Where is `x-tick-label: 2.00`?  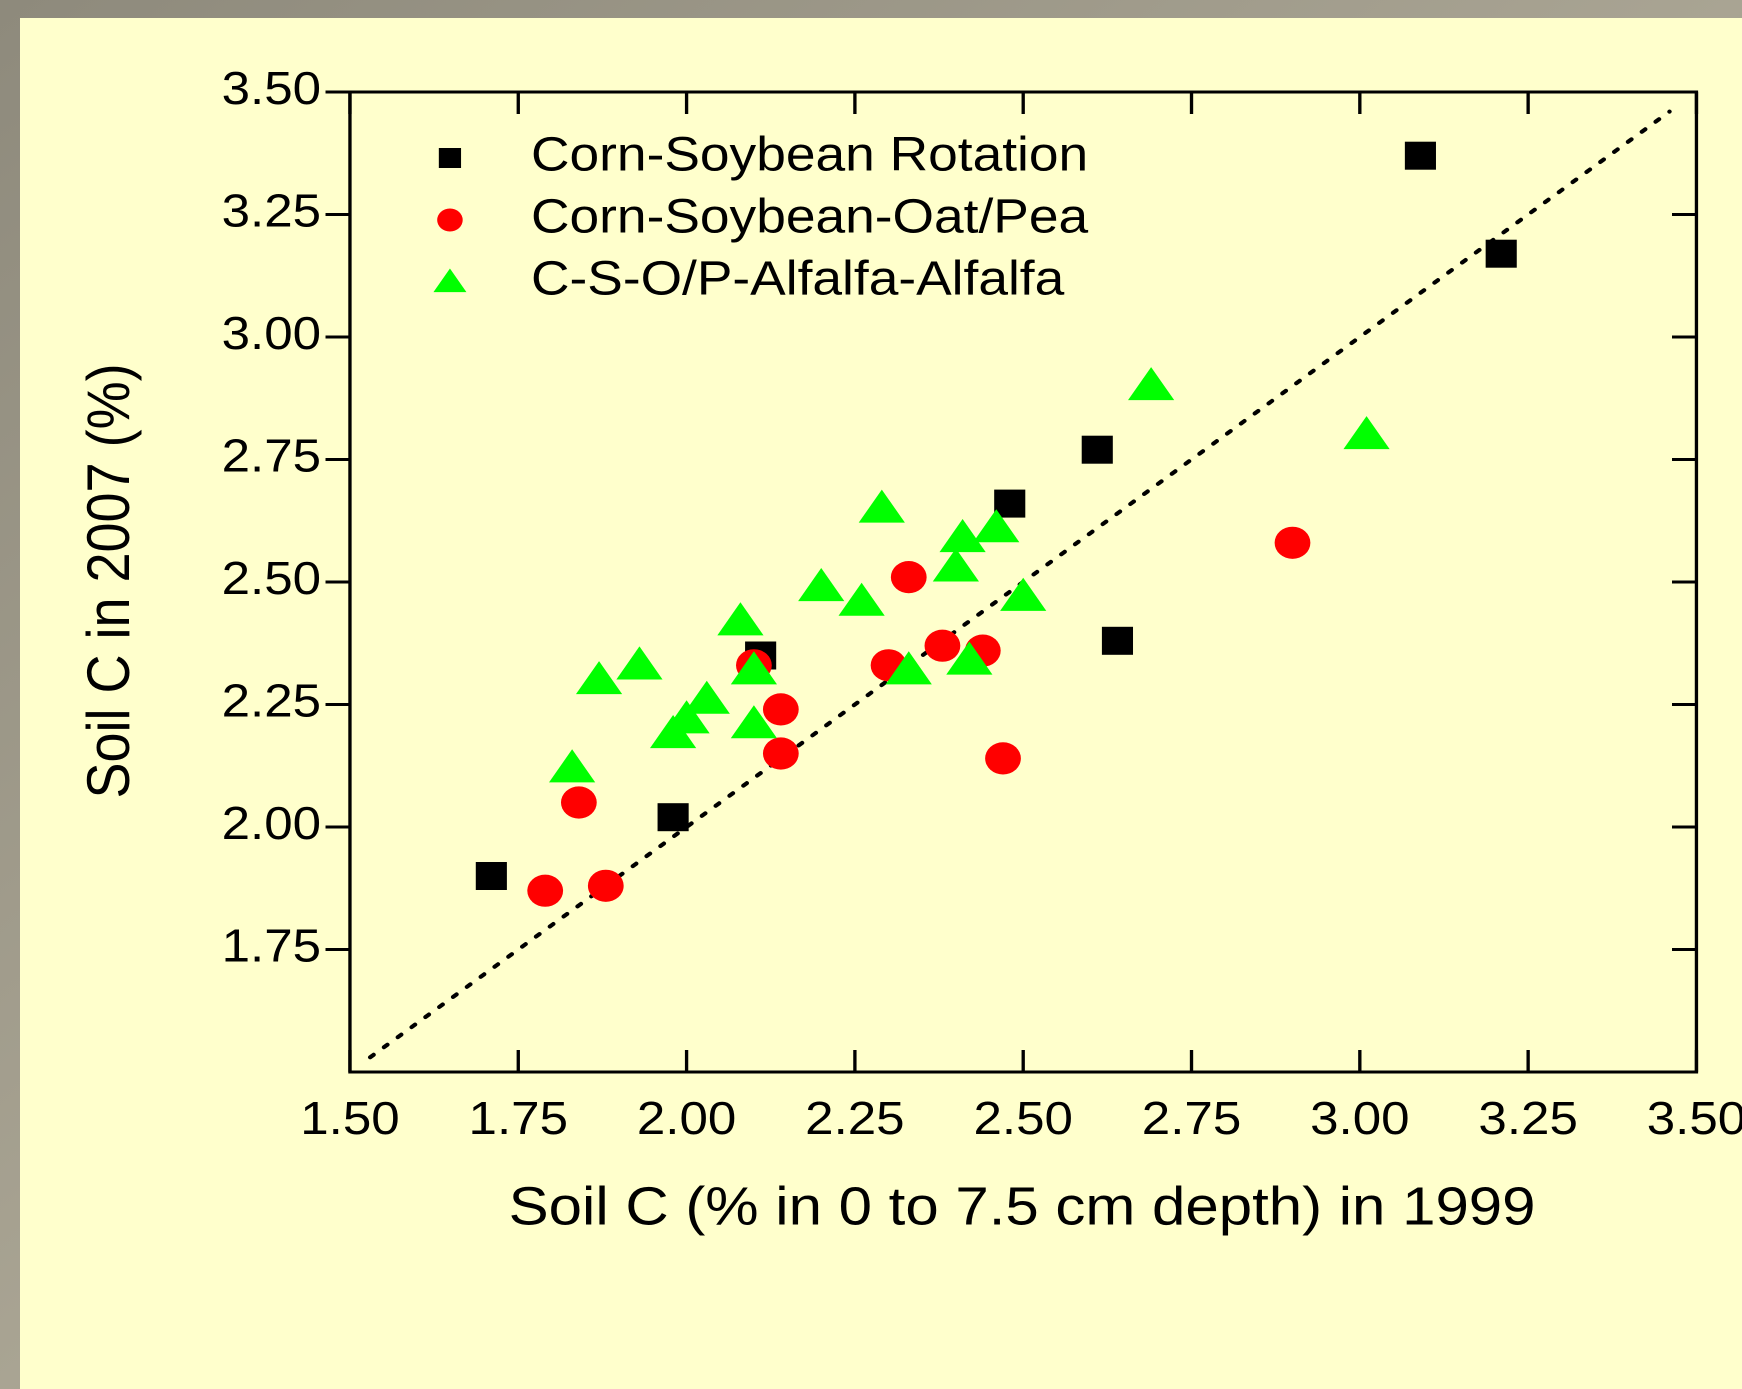 x-tick-label: 2.00 is located at coordinates (686, 1118).